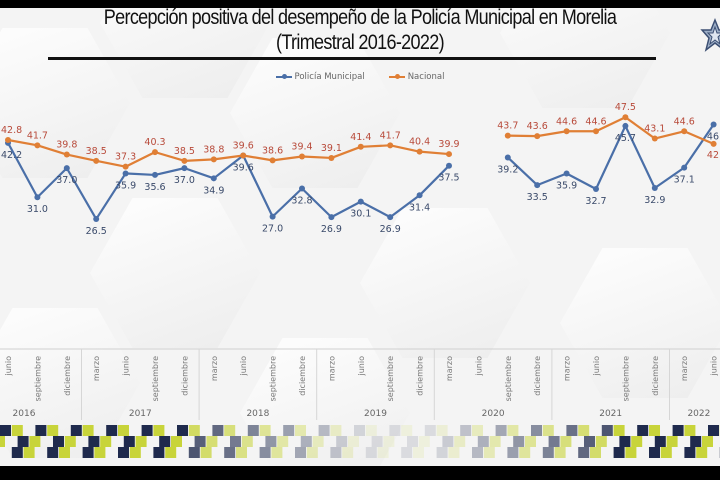 This screenshot has width=720, height=480. I want to click on policia-data-label: 42.2, so click(11, 155).